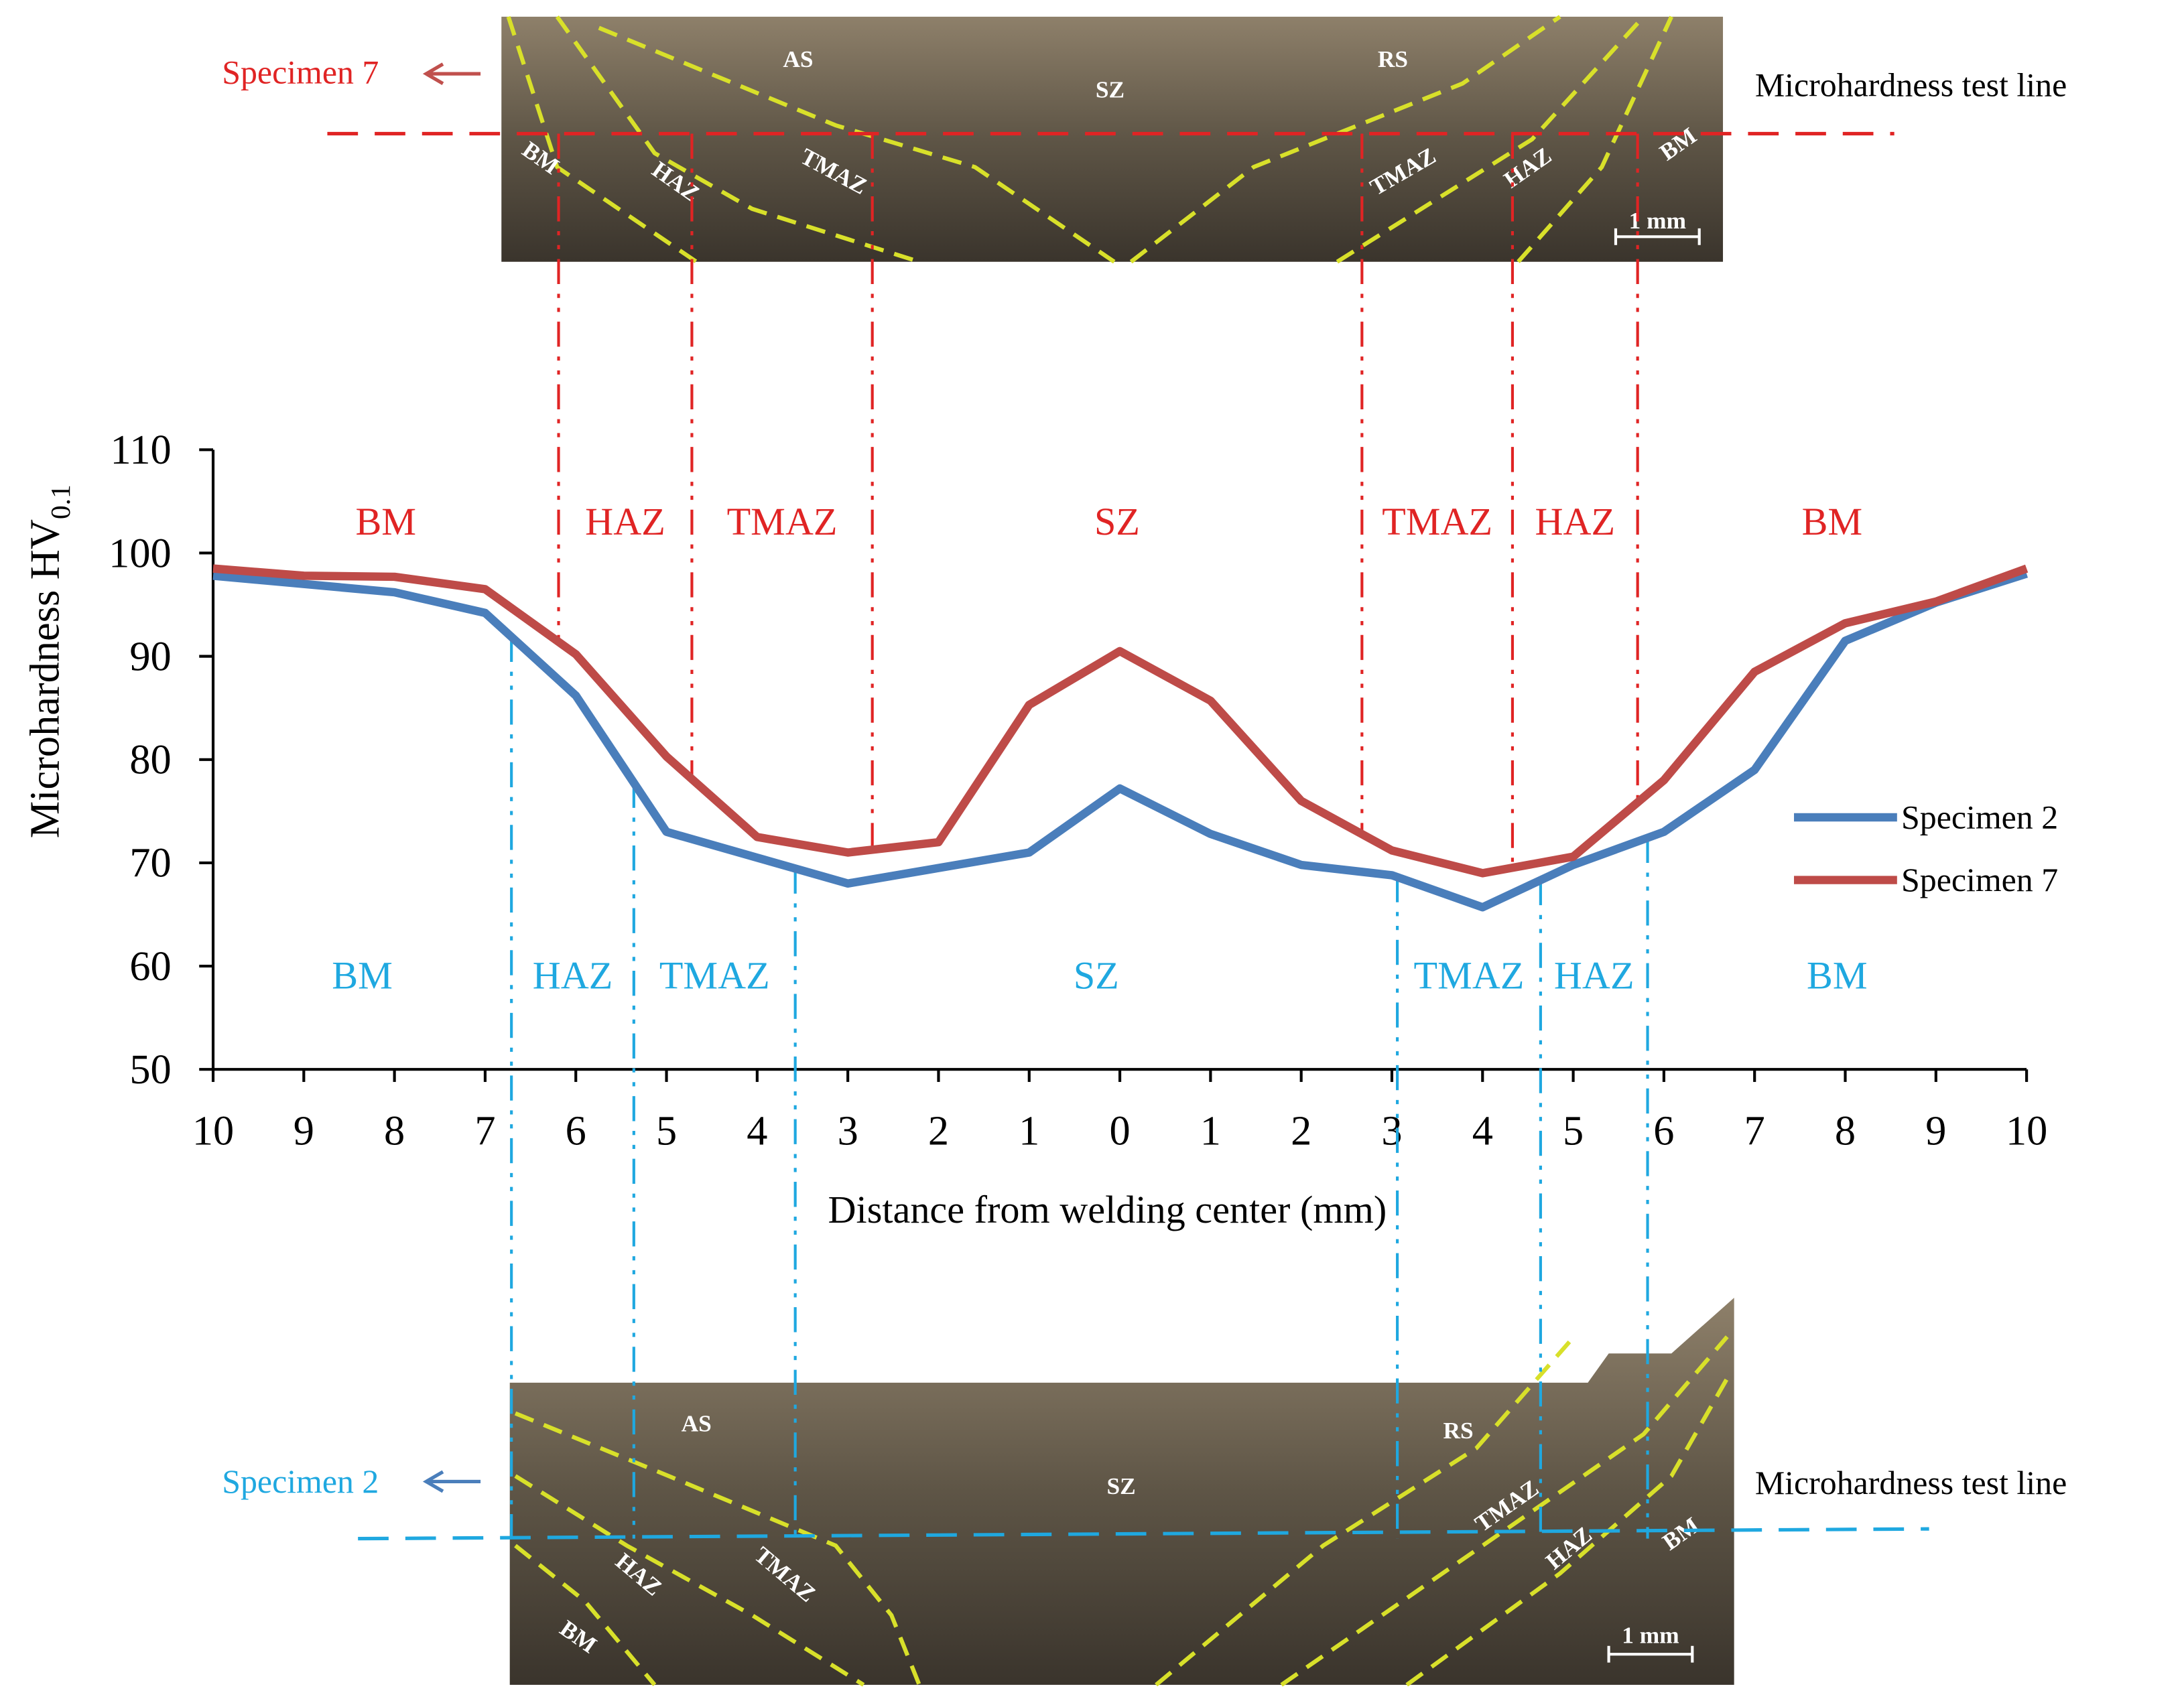  Describe the element at coordinates (300, 1481) in the screenshot. I see `specimen-label: Specimen 2` at that location.